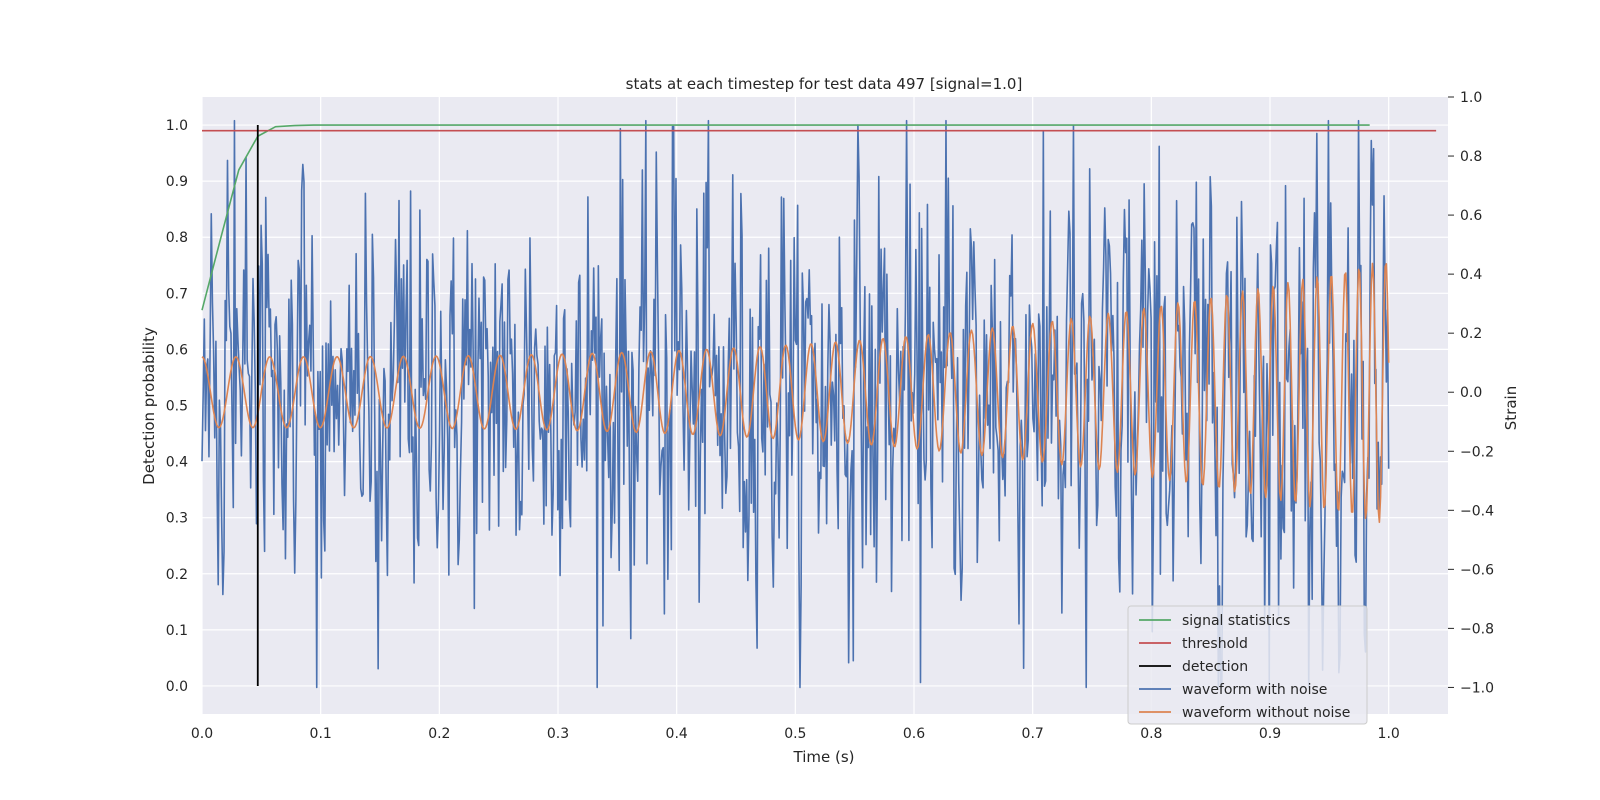  I want to click on y2-tick-label: 0.2, so click(1471, 334).